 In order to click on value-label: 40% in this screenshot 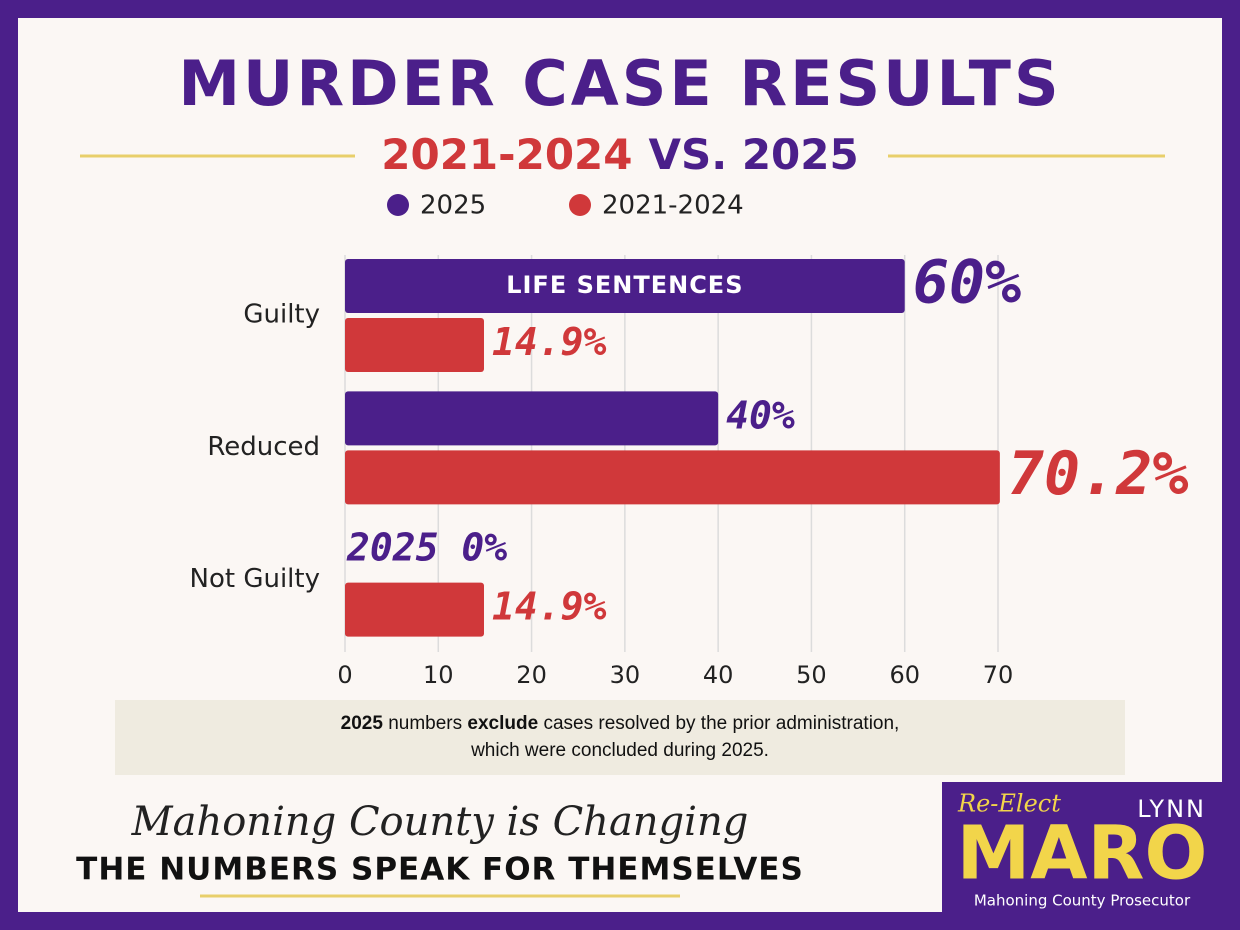, I will do `click(760, 415)`.